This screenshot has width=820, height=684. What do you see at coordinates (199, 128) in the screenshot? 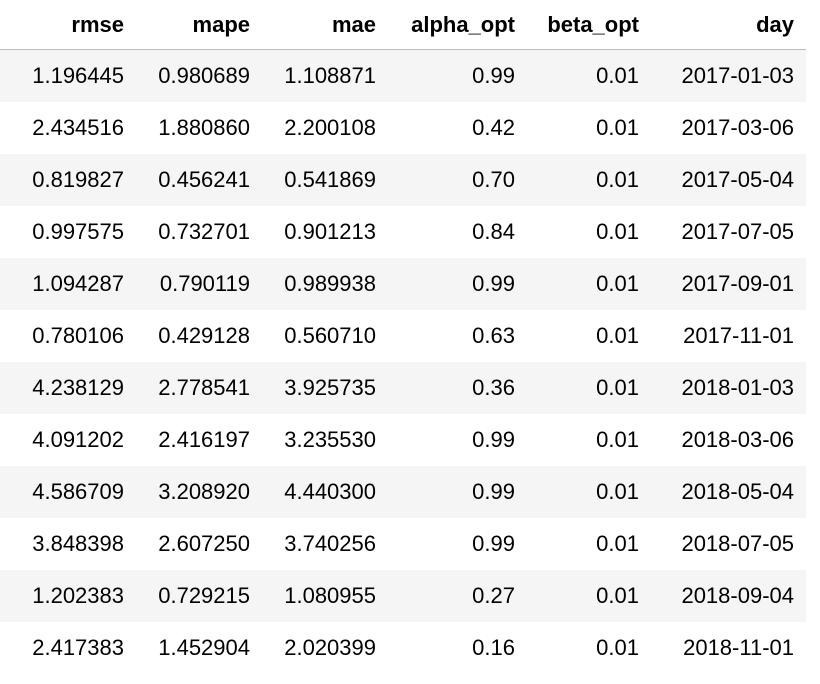
I see `cell-mape: 1.880860` at bounding box center [199, 128].